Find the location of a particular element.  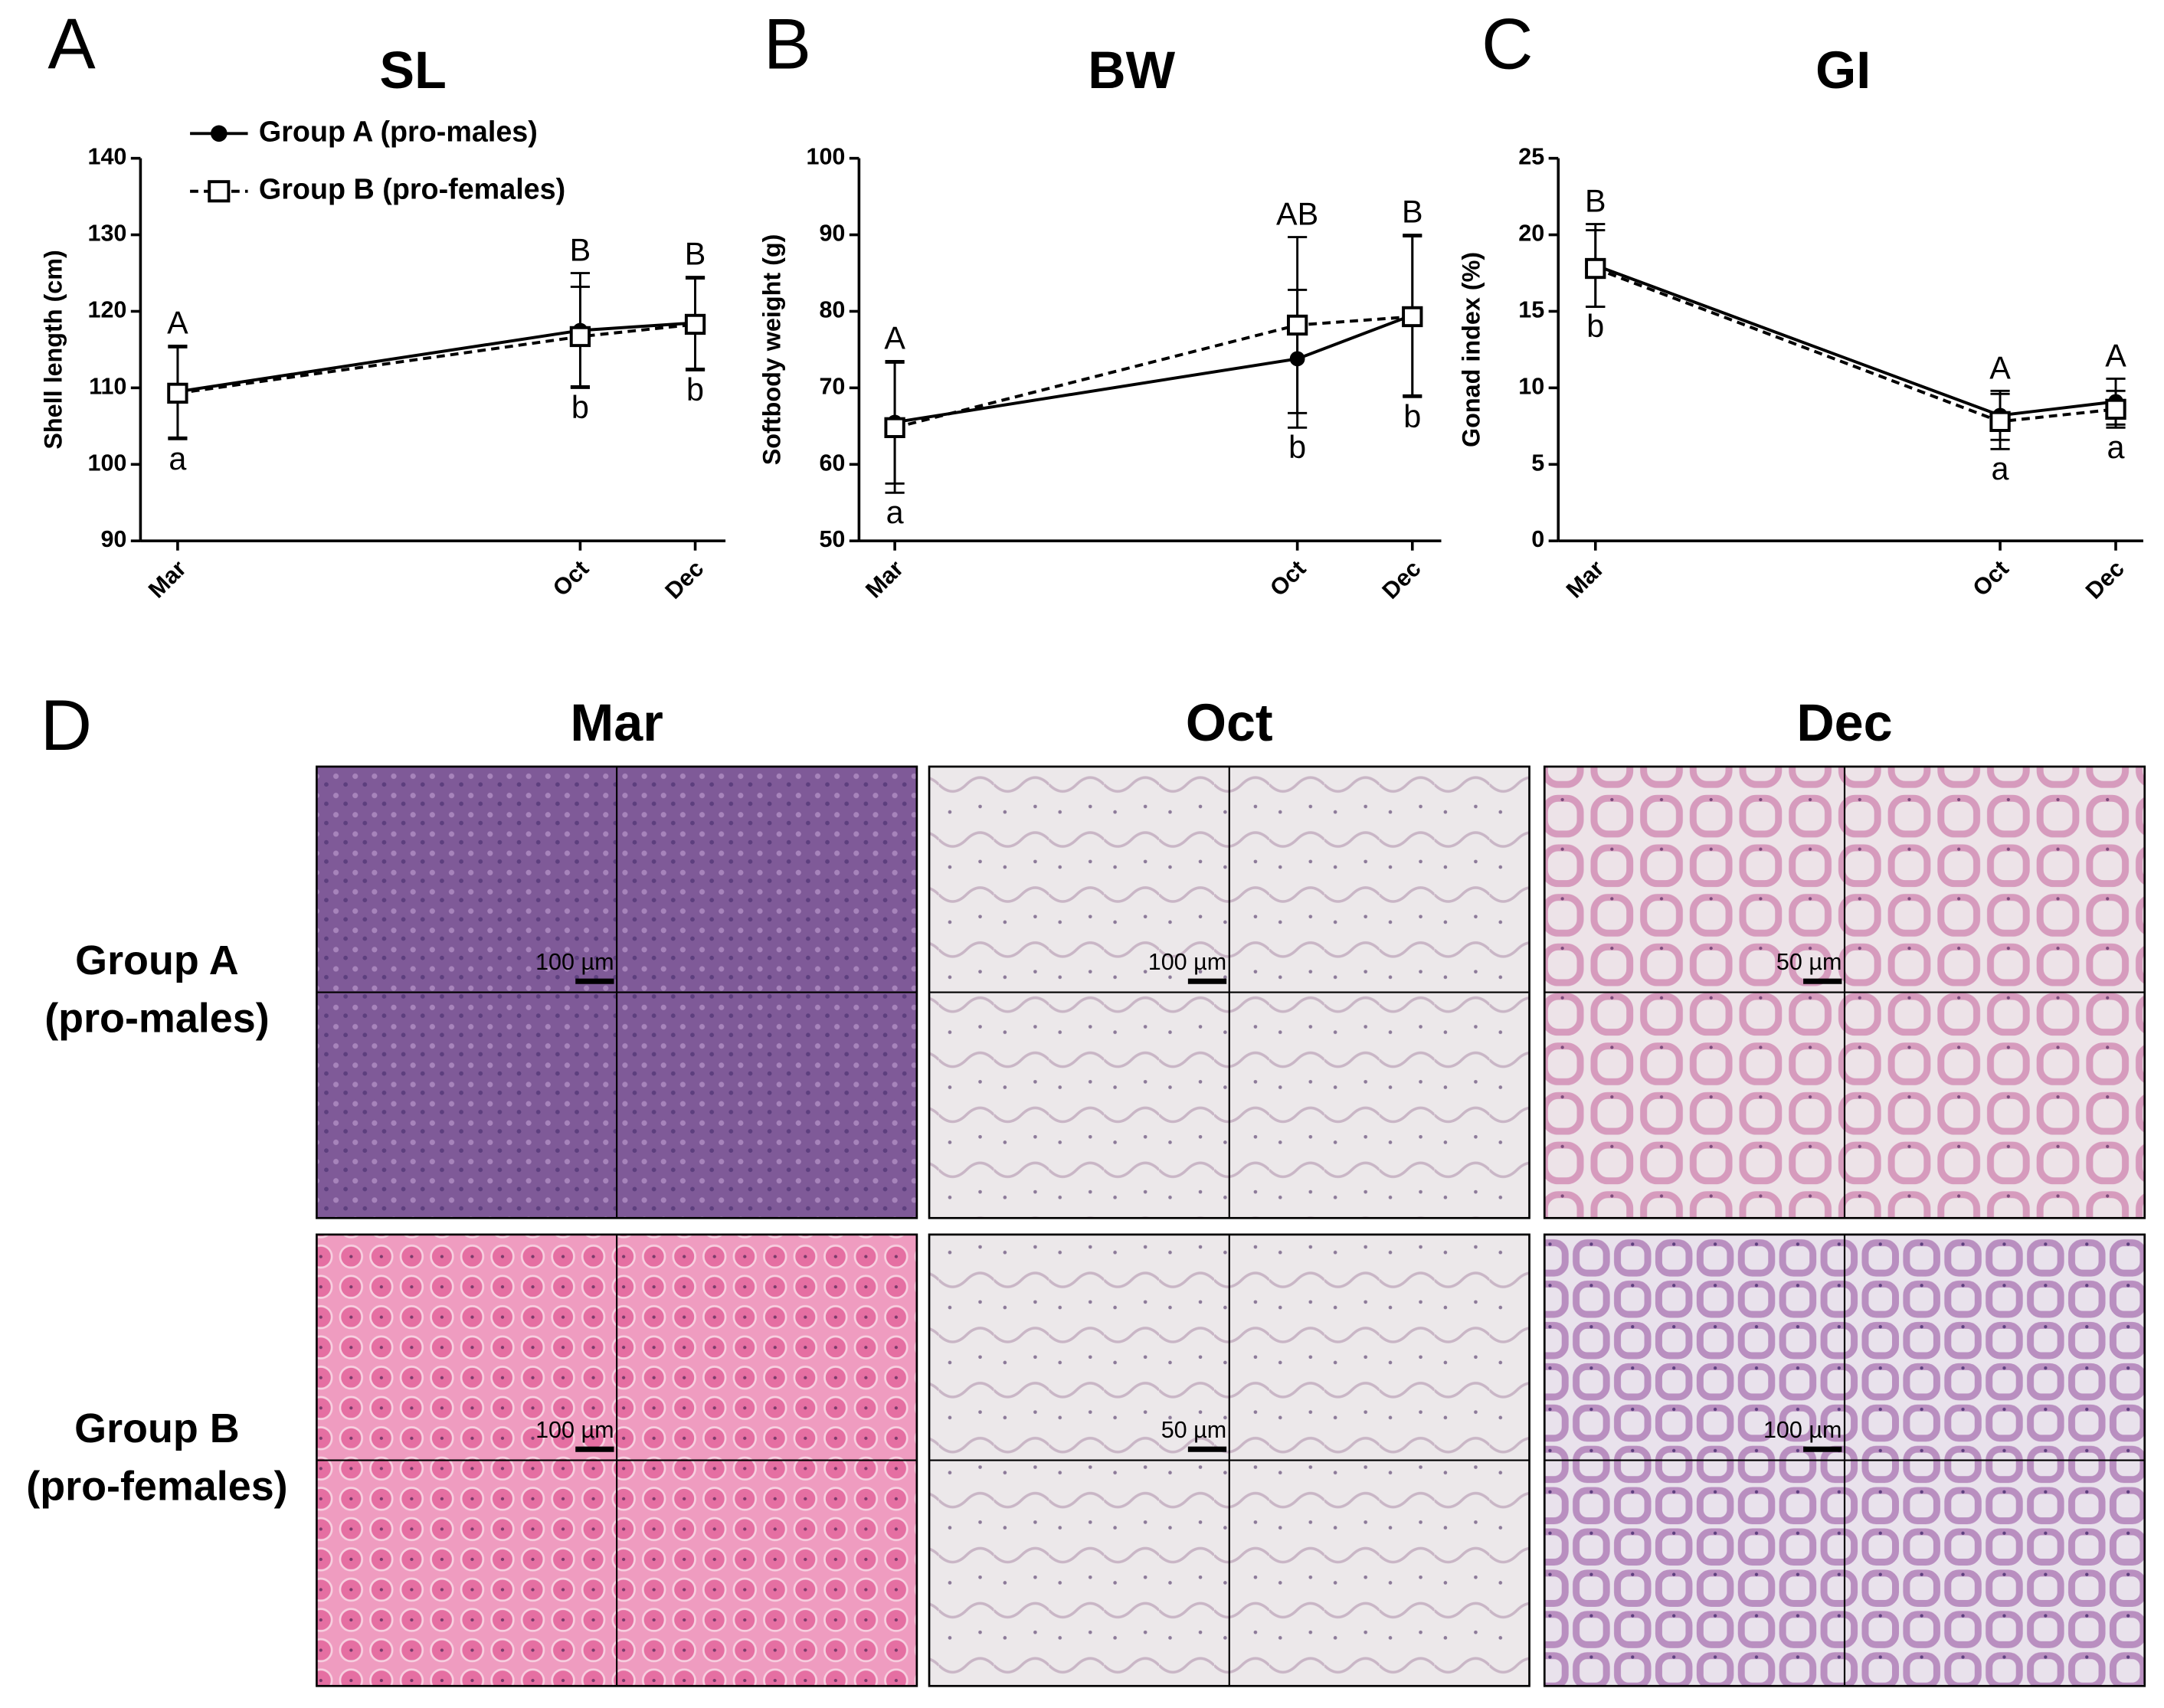

y-tick-label: 130 is located at coordinates (106, 234).